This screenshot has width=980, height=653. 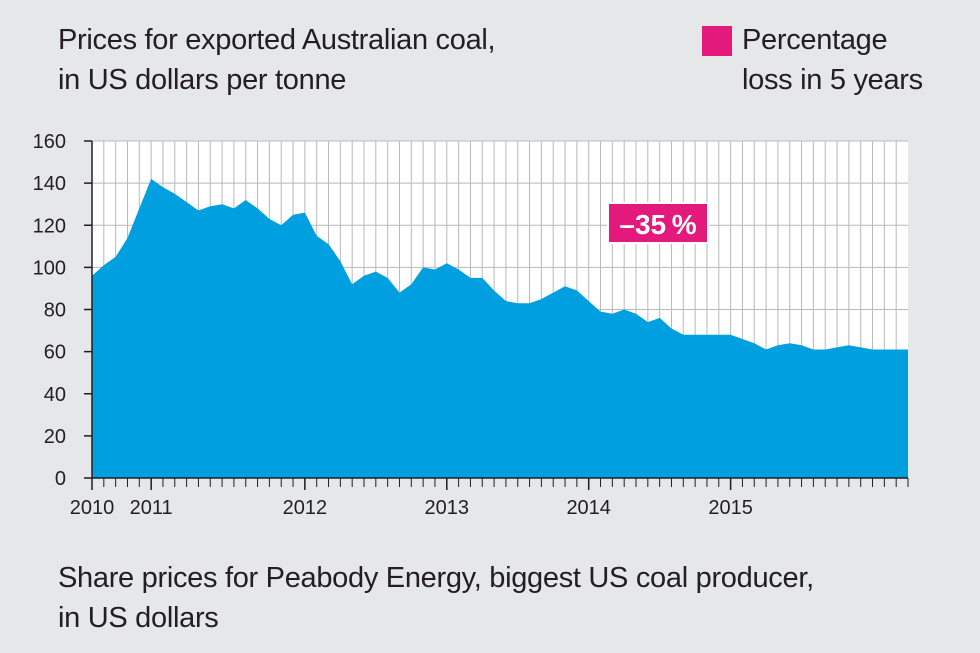 What do you see at coordinates (49, 142) in the screenshot?
I see `y-tick-label: 160` at bounding box center [49, 142].